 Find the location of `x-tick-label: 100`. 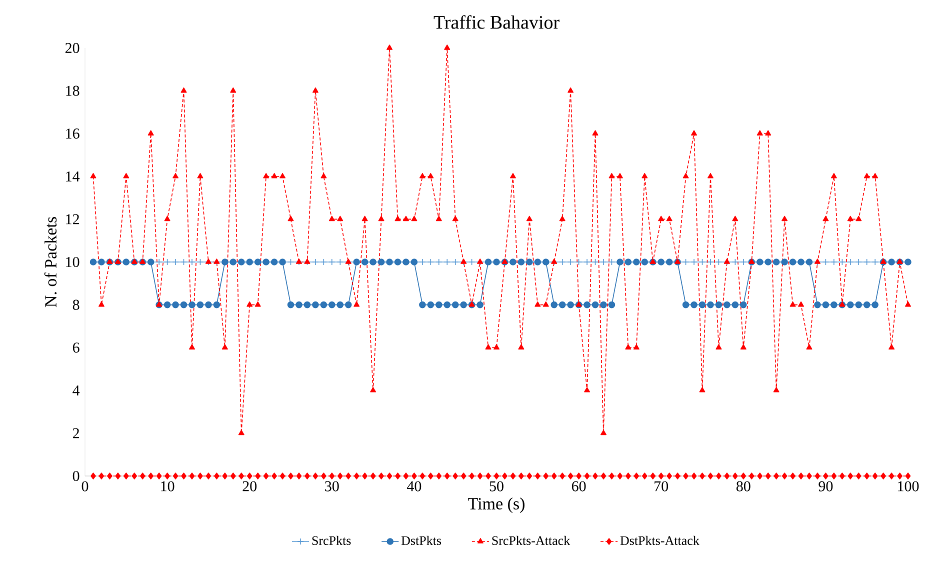

x-tick-label: 100 is located at coordinates (908, 486).